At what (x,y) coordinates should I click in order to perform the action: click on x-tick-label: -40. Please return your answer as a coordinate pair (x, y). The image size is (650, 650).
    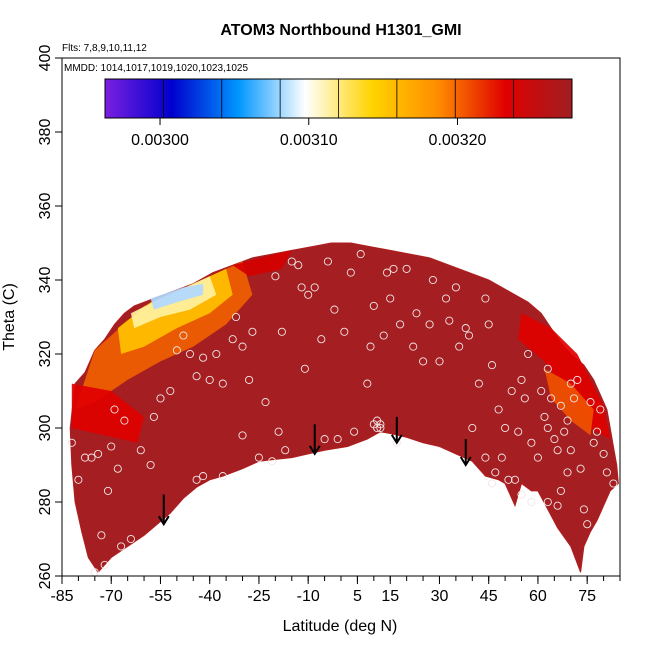
    Looking at the image, I should click on (209, 596).